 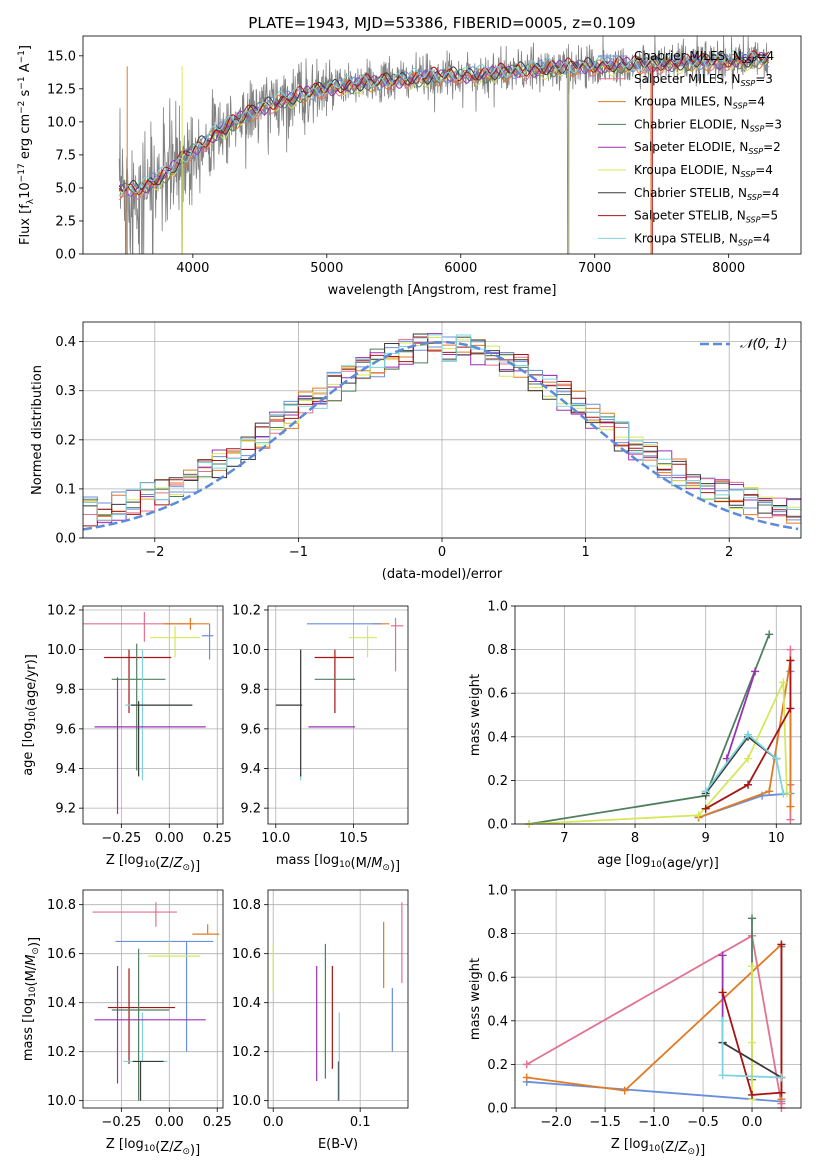 I want to click on y-tick-label: 10.0, so click(x=246, y=1101).